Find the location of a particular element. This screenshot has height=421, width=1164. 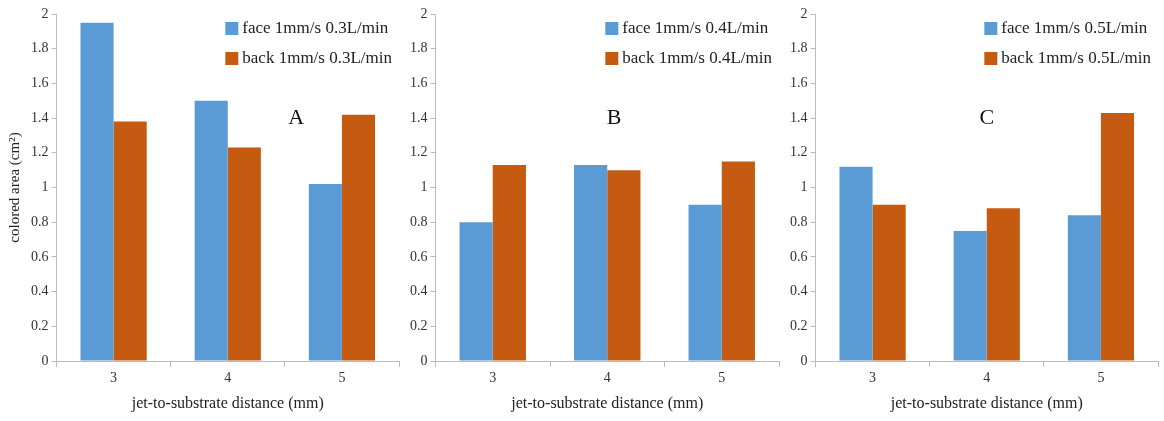

legend-label: back 1mm/s 0.5L/min is located at coordinates (1076, 58).